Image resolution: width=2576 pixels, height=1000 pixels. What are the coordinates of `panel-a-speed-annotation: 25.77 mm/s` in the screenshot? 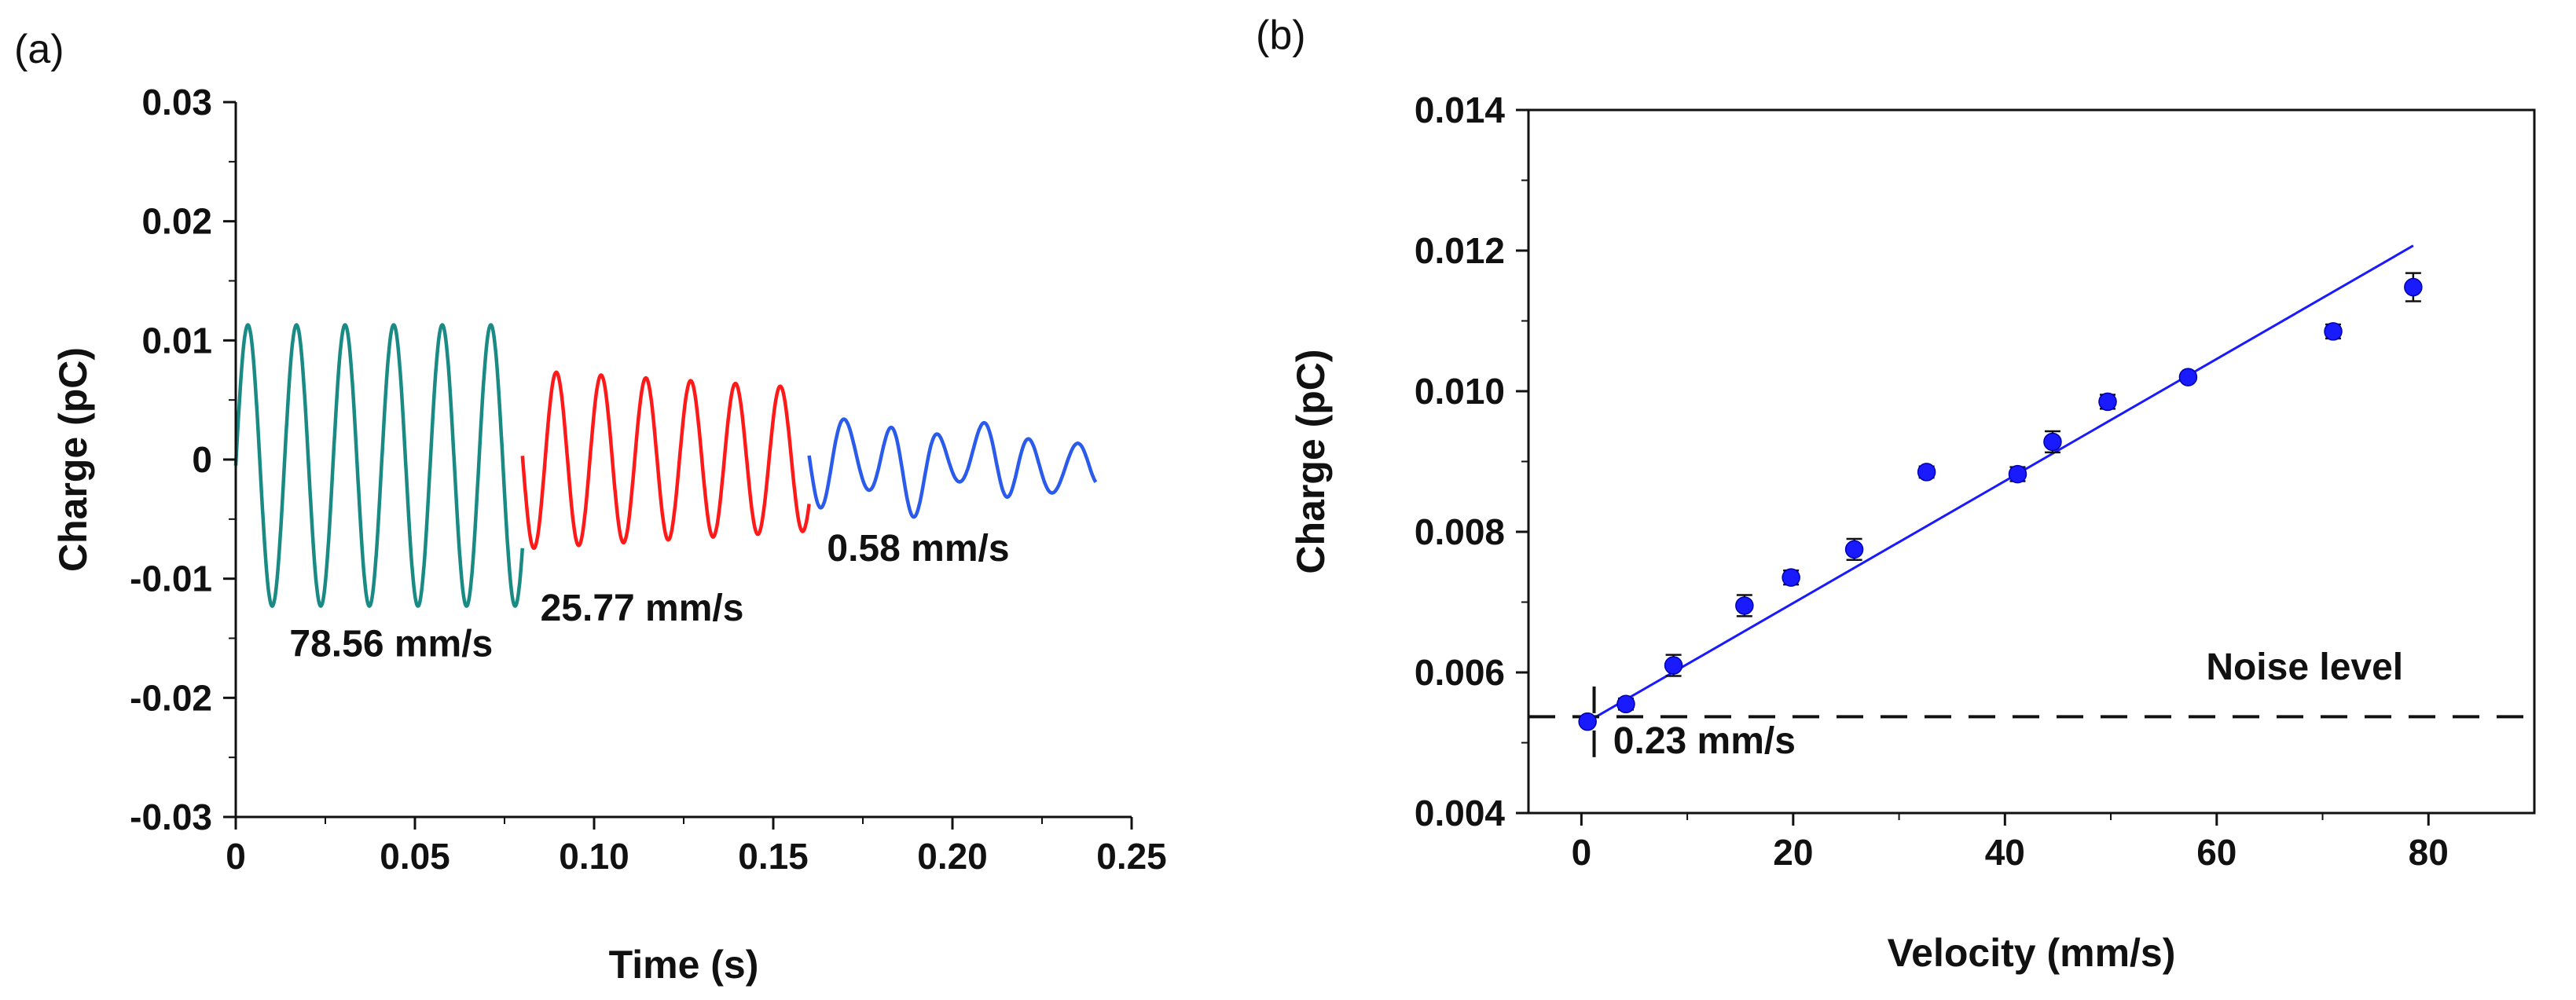 It's located at (642, 608).